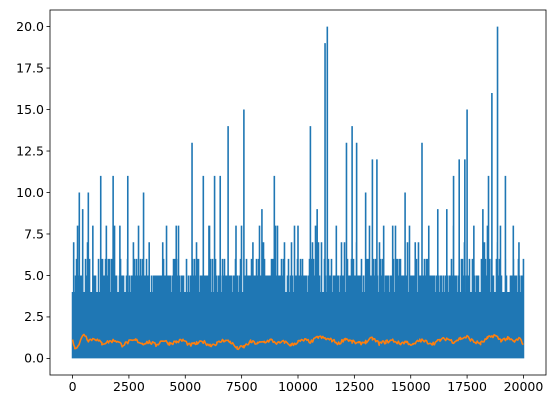 This screenshot has width=556, height=413. I want to click on x-tick-label: 7500, so click(242, 386).